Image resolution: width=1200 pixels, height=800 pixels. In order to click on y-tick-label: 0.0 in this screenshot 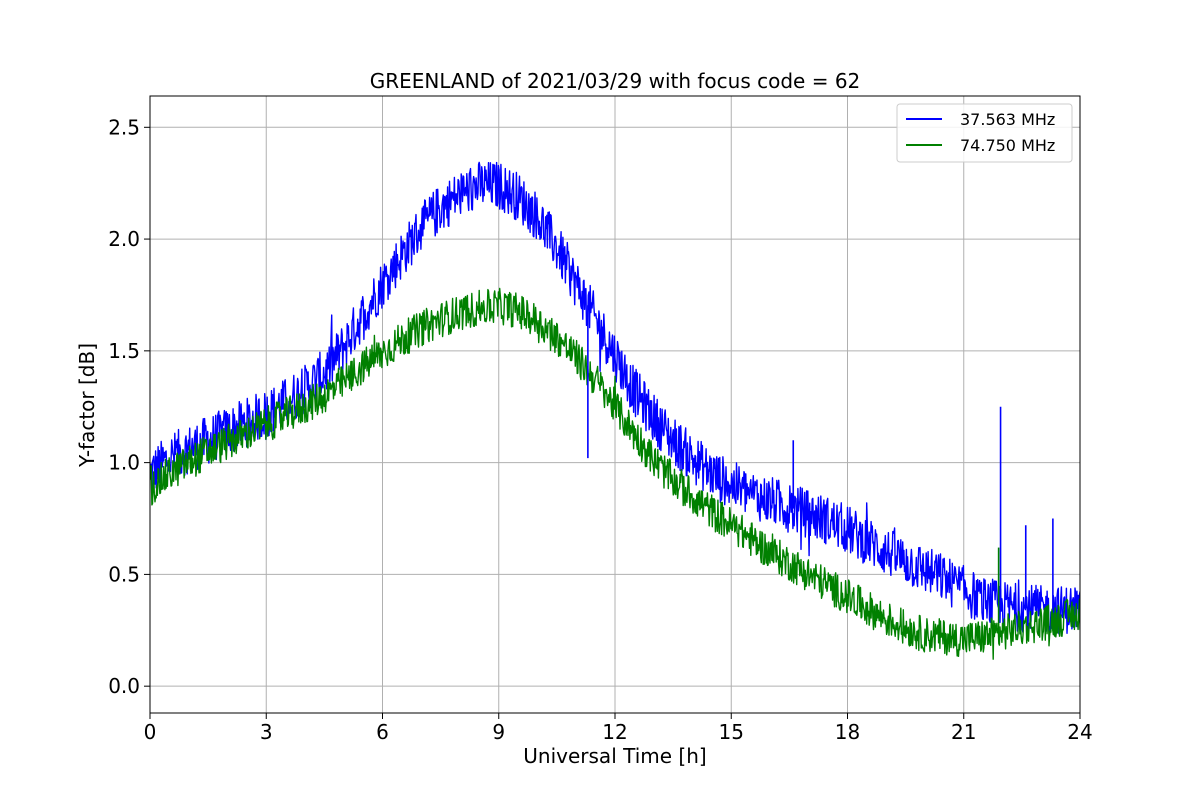, I will do `click(124, 686)`.